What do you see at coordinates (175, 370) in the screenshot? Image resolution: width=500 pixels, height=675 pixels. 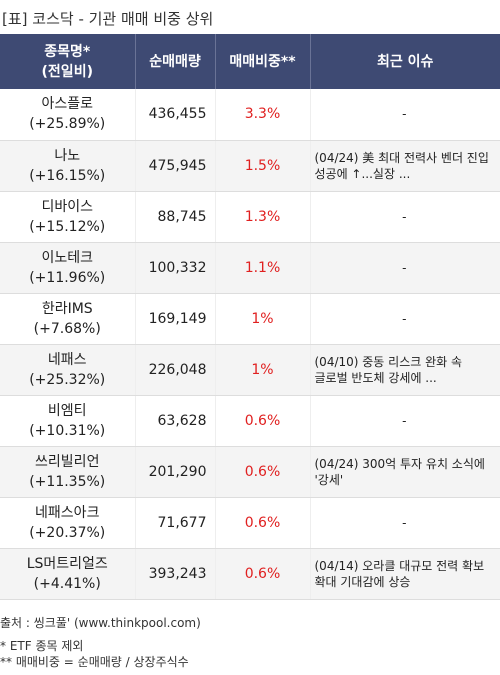 I see `net-volume: 226,048` at bounding box center [175, 370].